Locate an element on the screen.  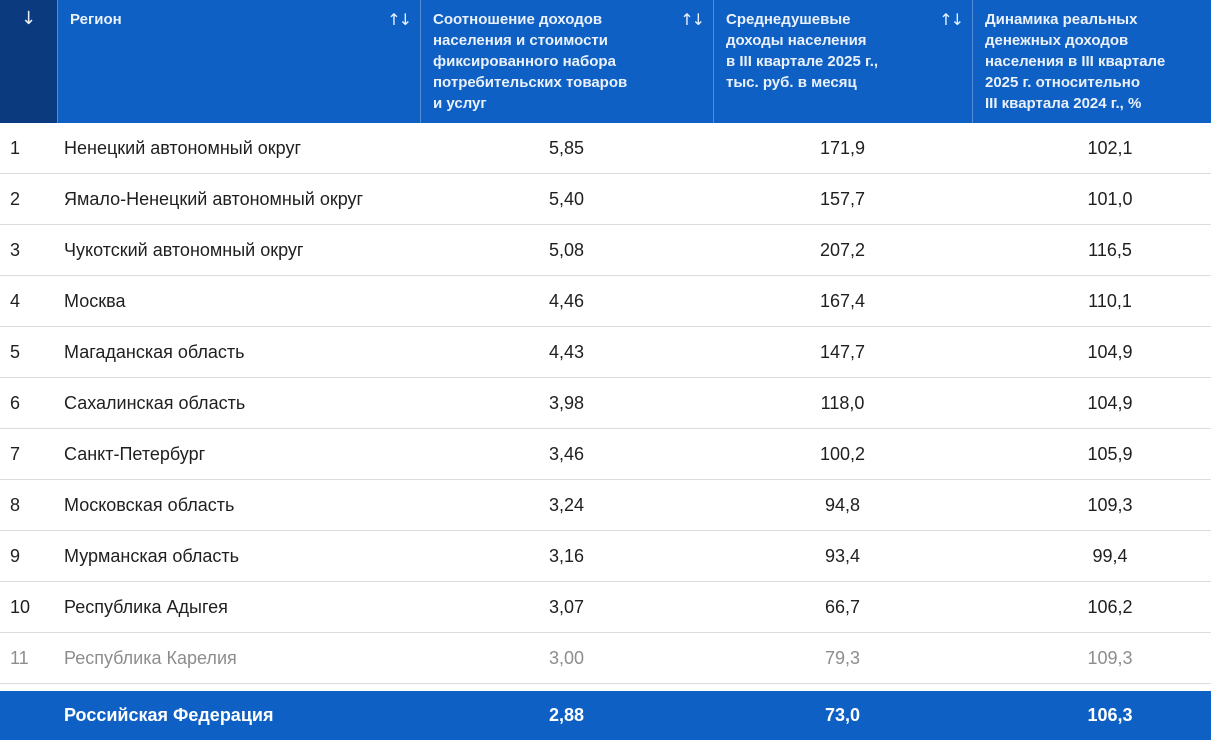
dynamics-cell: 99,4 is located at coordinates (1110, 555).